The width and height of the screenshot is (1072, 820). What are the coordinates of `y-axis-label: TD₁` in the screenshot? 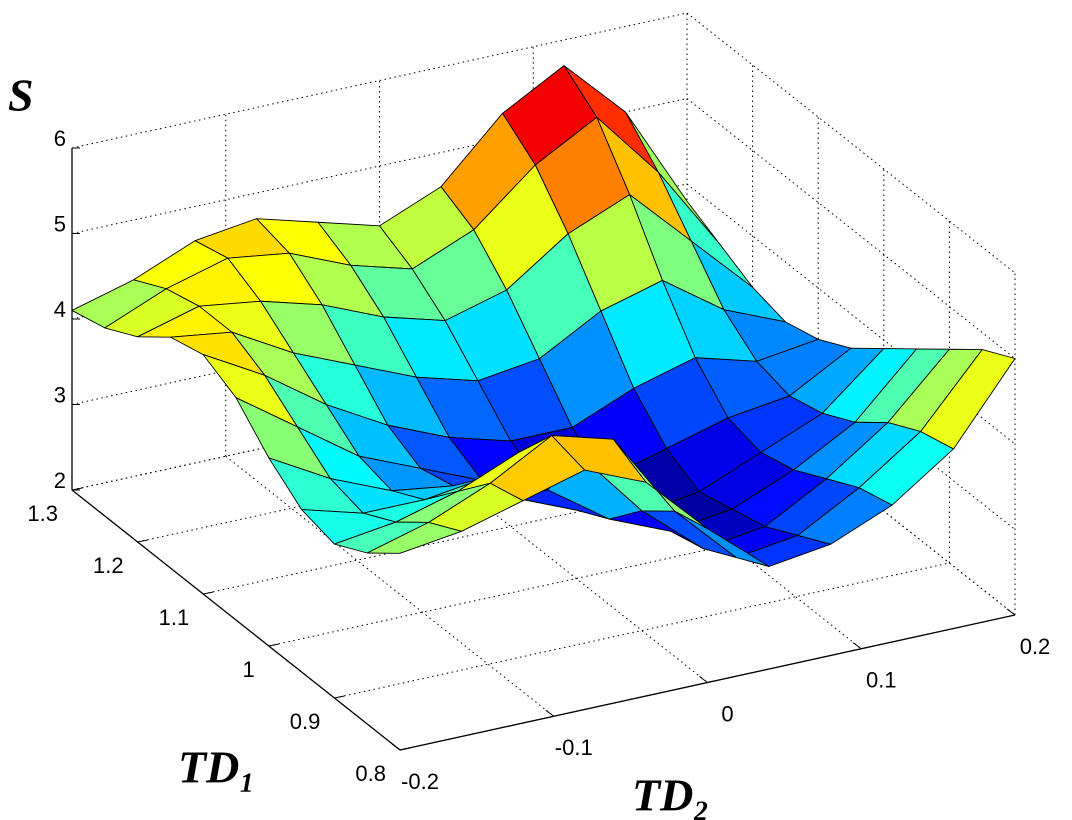 It's located at (216, 767).